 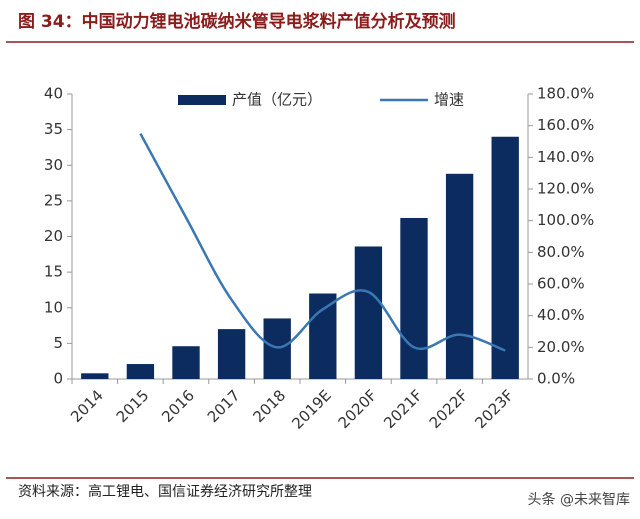 I want to click on source: 资料来源：高工锂电、国信证券经济研究所整理, so click(x=165, y=491).